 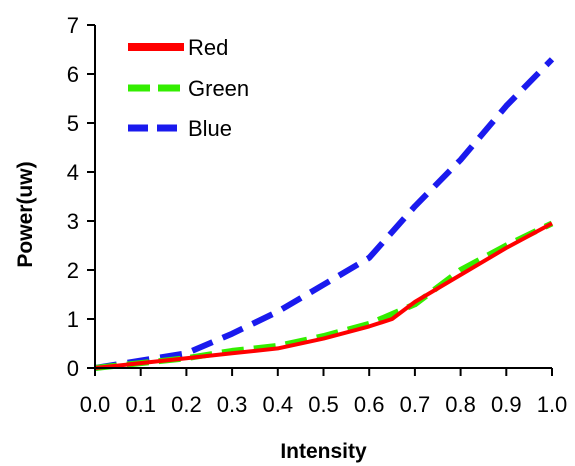 I want to click on y-tick-label: 6, so click(x=73, y=74).